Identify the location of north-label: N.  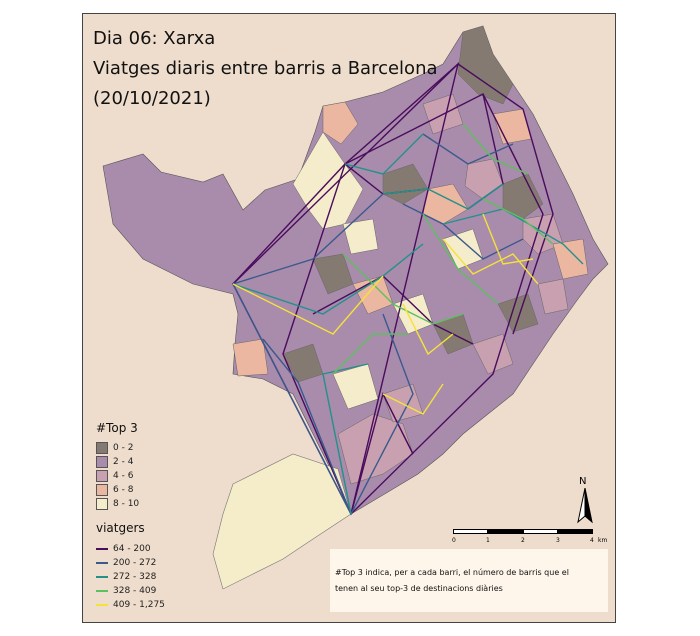
(583, 481).